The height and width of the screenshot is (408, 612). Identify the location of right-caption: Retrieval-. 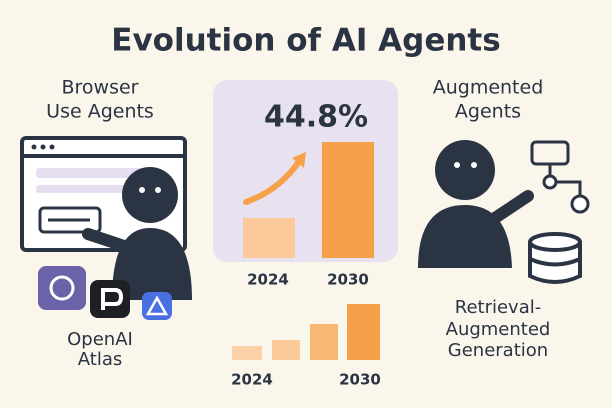
(498, 307).